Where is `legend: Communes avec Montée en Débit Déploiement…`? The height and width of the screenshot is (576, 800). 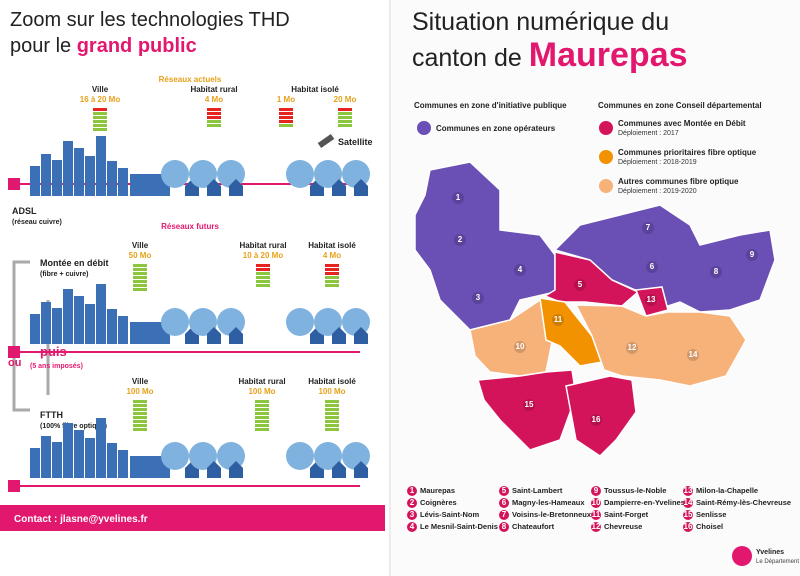
legend: Communes avec Montée en Débit Déploiement… is located at coordinates (678, 157).